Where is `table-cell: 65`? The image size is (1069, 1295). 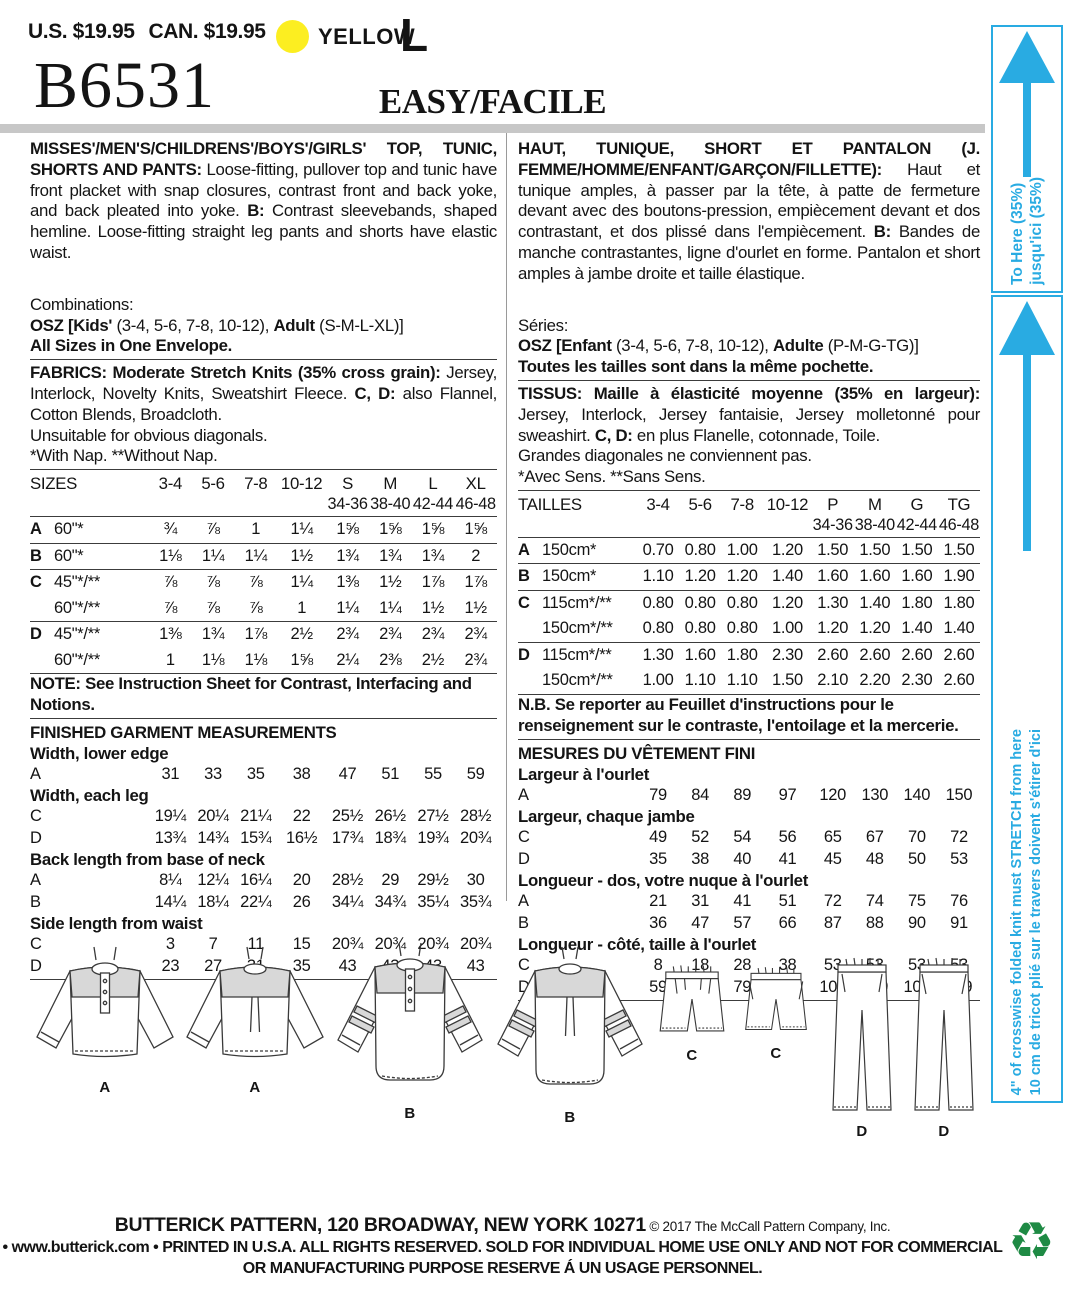 table-cell: 65 is located at coordinates (832, 837).